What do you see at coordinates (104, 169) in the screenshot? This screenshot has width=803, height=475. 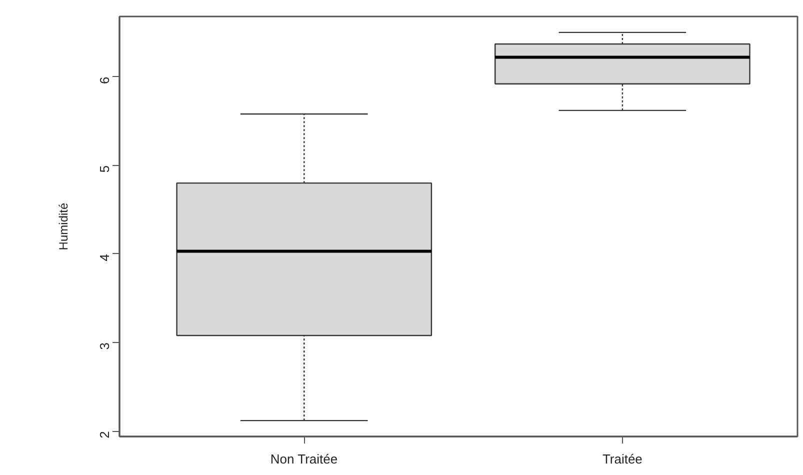 I see `y-tick-label: 5` at bounding box center [104, 169].